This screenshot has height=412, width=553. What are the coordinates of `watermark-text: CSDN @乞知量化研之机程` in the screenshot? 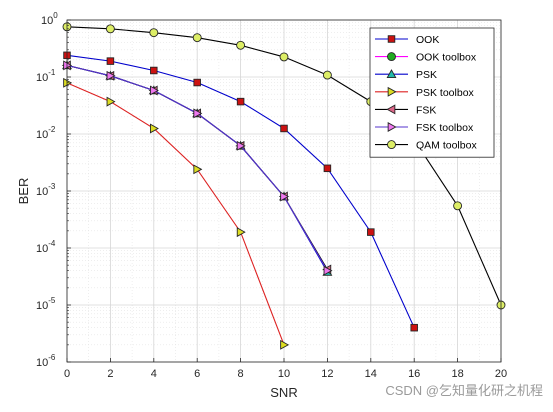 It's located at (464, 390).